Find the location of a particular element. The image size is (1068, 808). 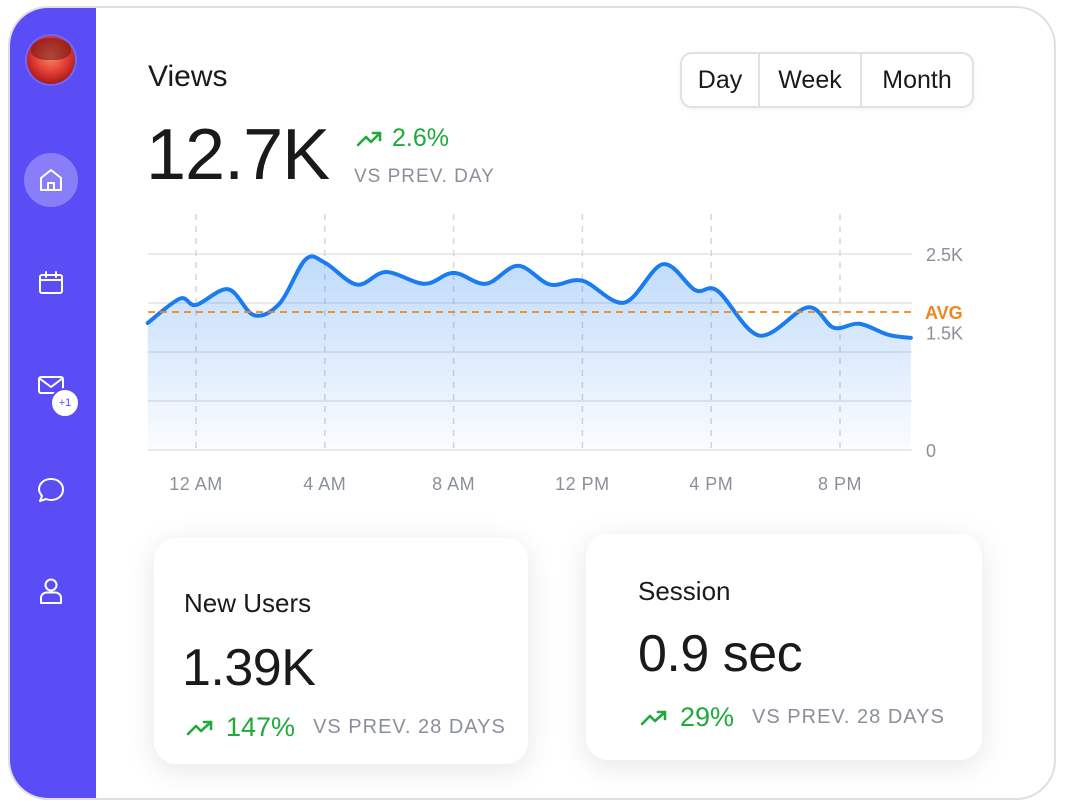

x-tick-label: 12 AM is located at coordinates (196, 484).